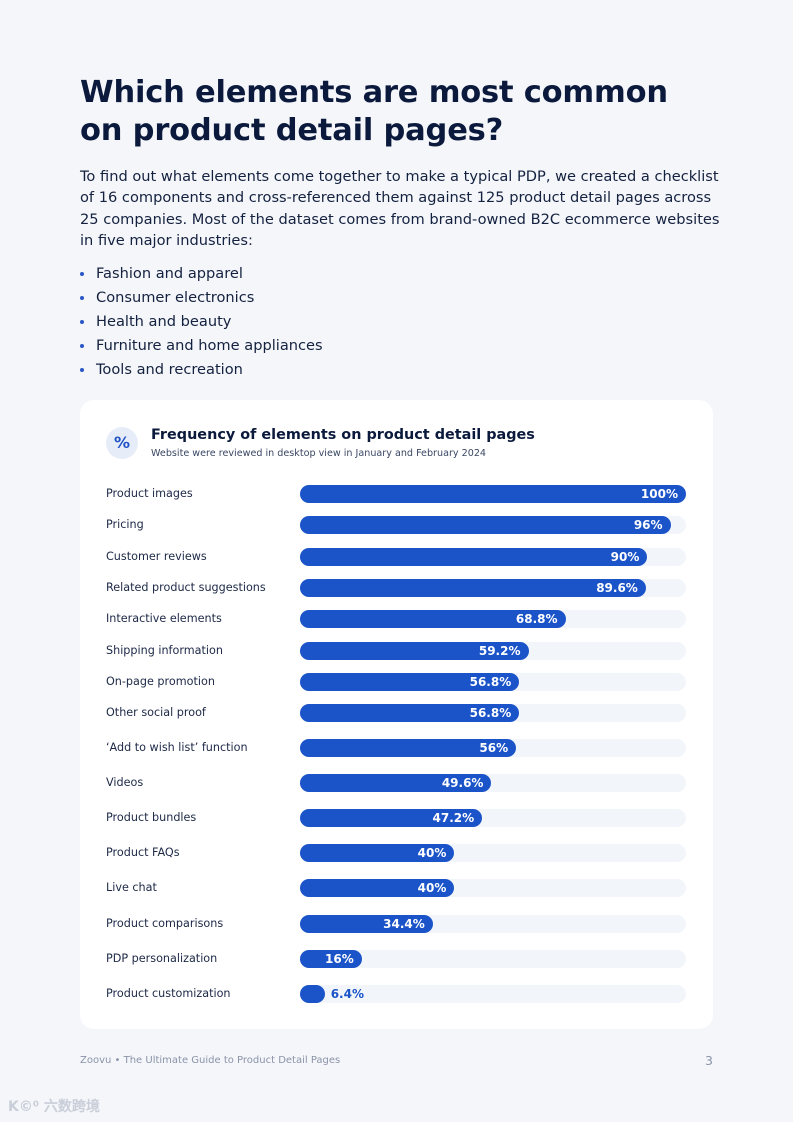  Describe the element at coordinates (453, 818) in the screenshot. I see `bar-value-label: 47.2%` at that location.